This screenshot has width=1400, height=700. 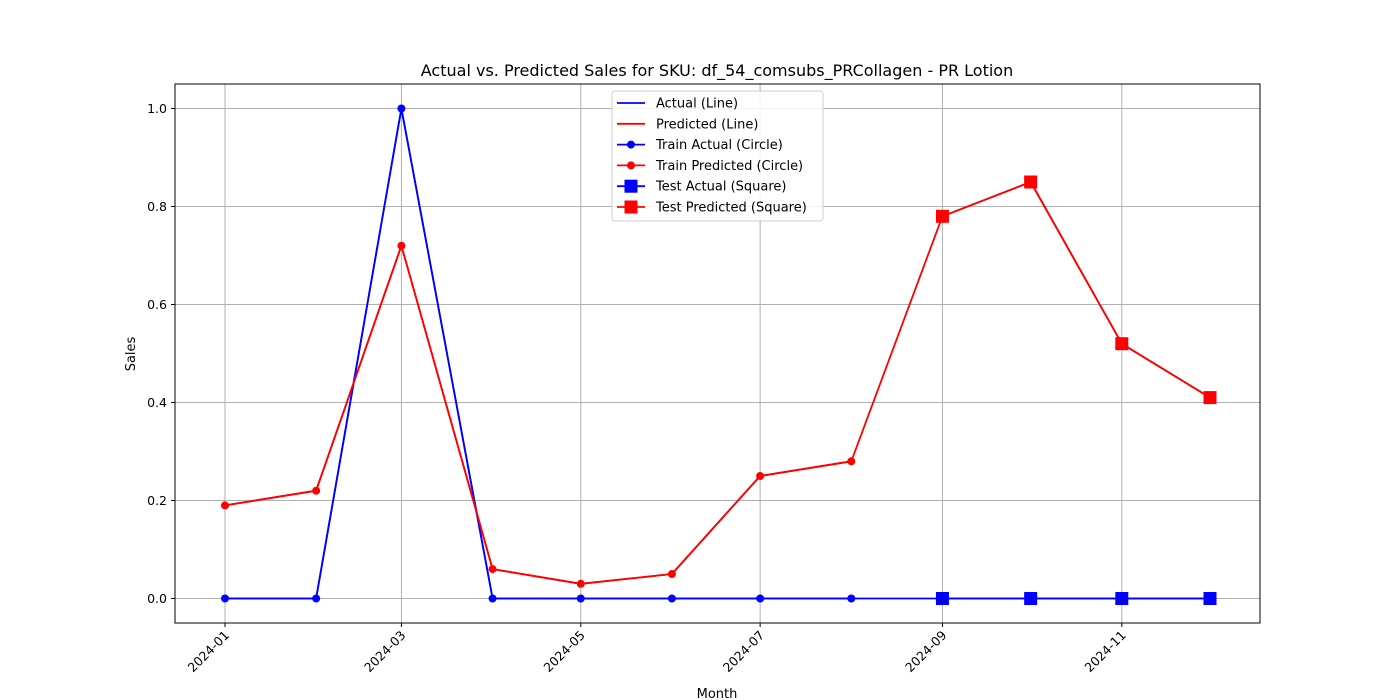 I want to click on y-axis-label: Sales, so click(x=131, y=353).